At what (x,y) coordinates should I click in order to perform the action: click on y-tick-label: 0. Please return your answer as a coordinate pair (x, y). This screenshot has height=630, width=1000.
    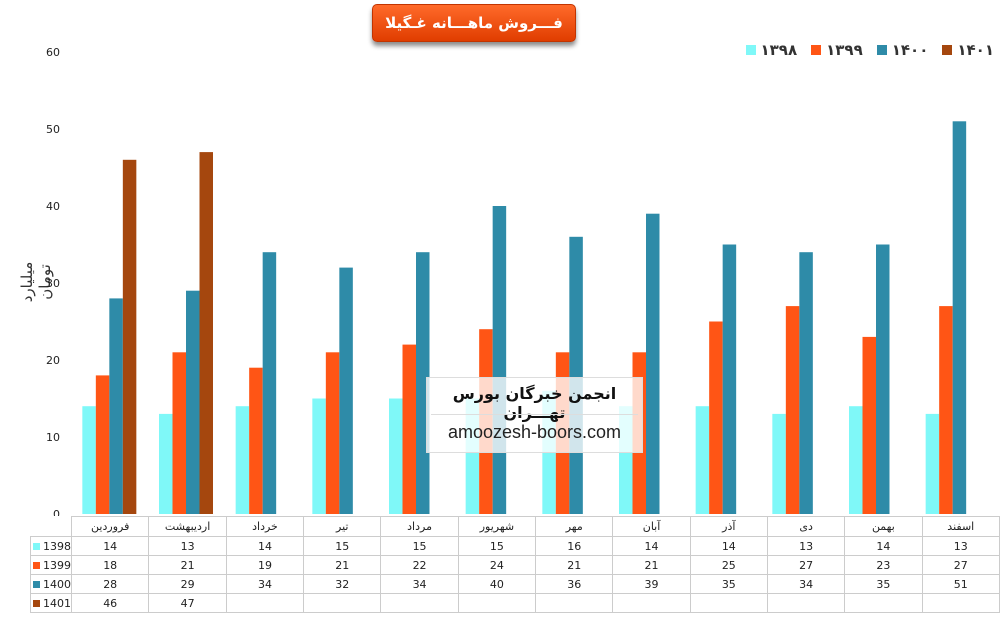
    Looking at the image, I should click on (56, 512).